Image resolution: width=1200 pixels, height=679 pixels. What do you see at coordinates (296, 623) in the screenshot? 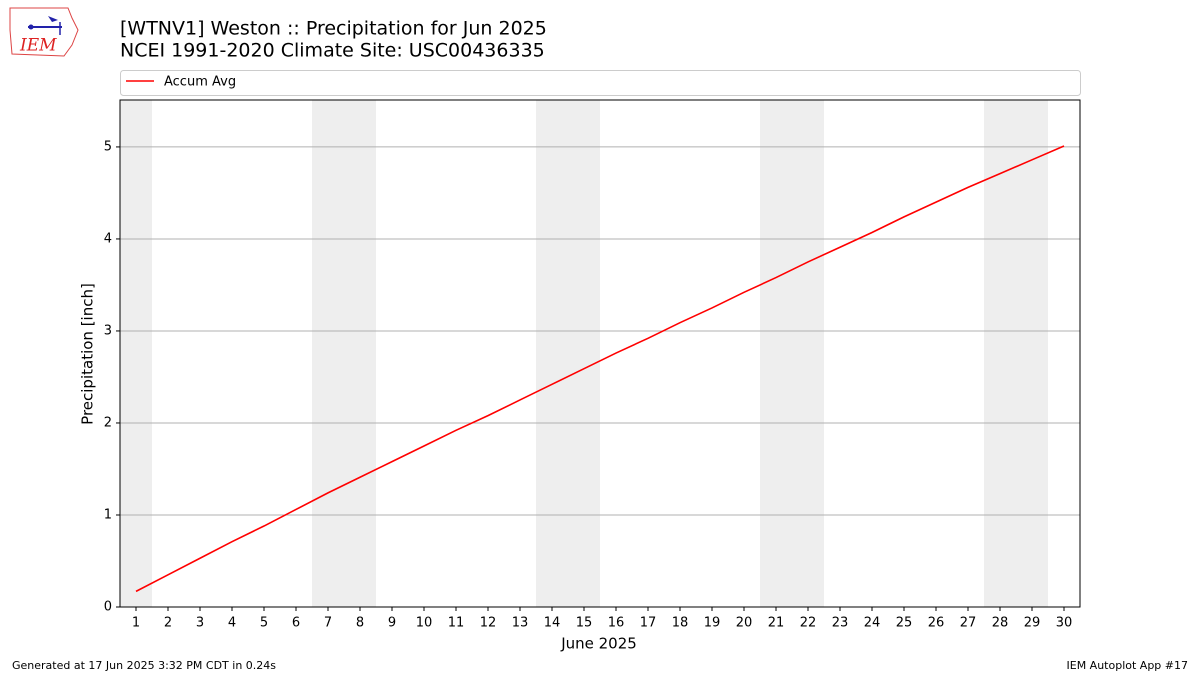
I see `x-tick-label: 6` at bounding box center [296, 623].